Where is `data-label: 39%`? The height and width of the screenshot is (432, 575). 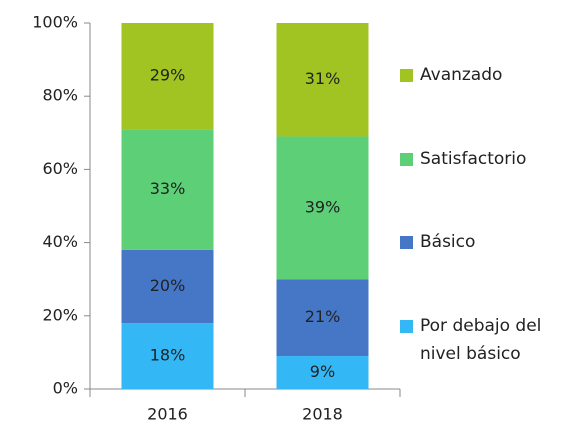
data-label: 39% is located at coordinates (323, 206).